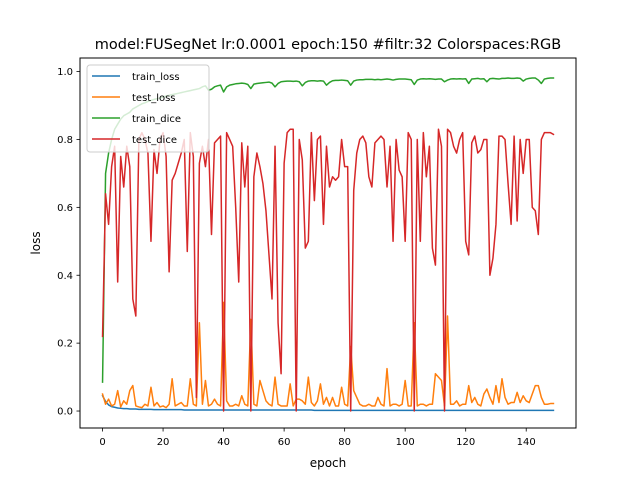  Describe the element at coordinates (154, 140) in the screenshot. I see `legend-label-test-dice: test_dice` at that location.